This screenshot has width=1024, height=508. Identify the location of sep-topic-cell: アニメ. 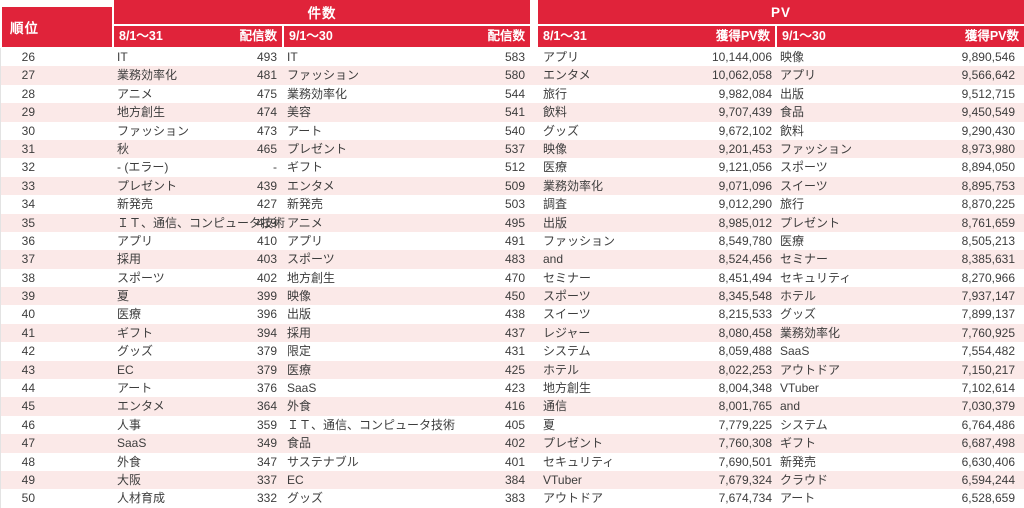
(305, 222).